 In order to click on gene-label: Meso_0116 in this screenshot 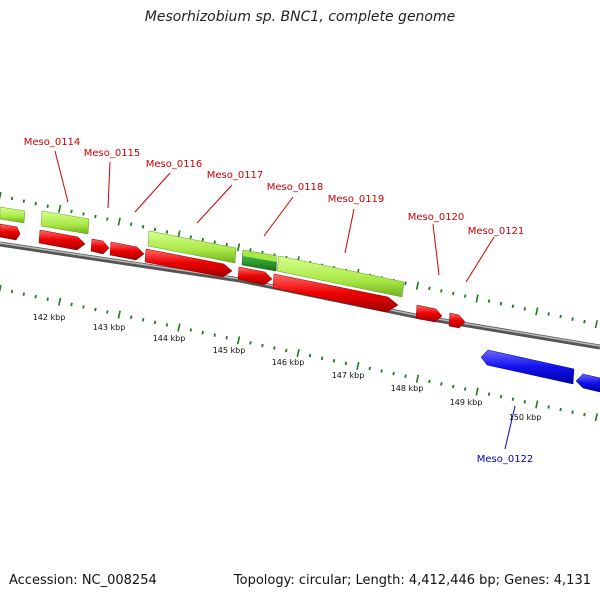, I will do `click(174, 164)`.